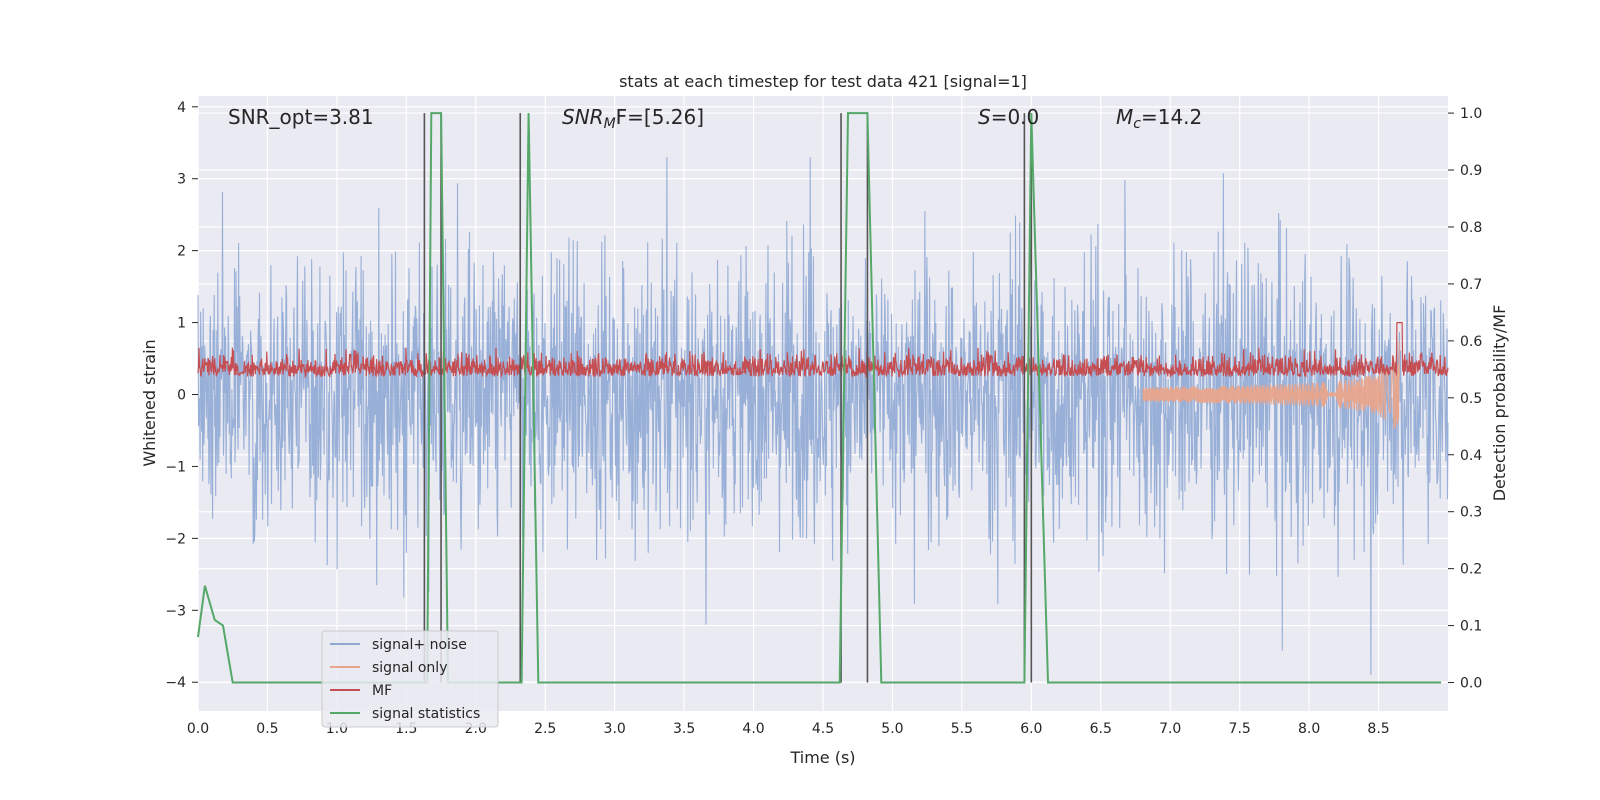  I want to click on x-tick-label: 0.5, so click(267, 729).